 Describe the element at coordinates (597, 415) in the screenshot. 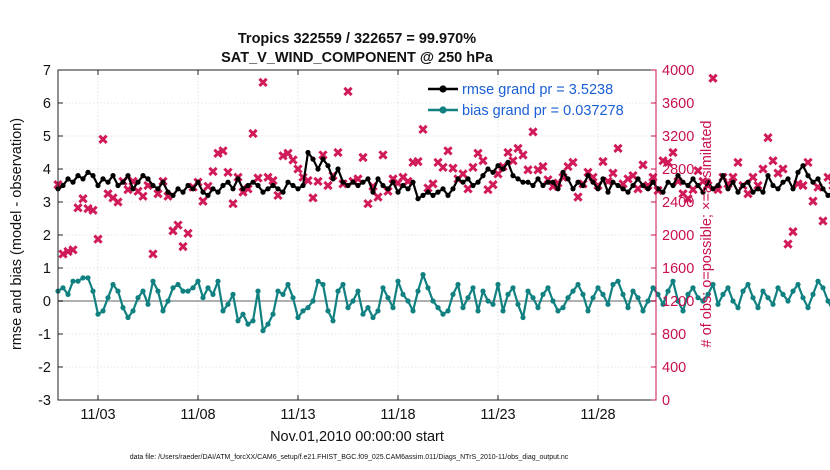

I see `x-tick-label: 11/28` at that location.